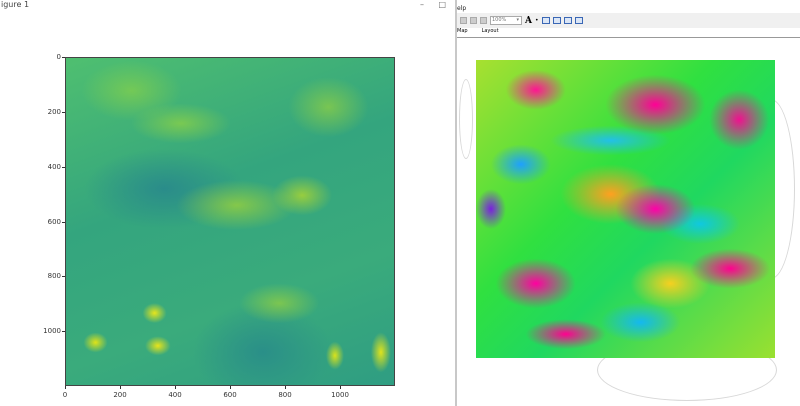 Image resolution: width=800 pixels, height=406 pixels. What do you see at coordinates (556, 20) in the screenshot?
I see `polygon-tool-icon` at bounding box center [556, 20].